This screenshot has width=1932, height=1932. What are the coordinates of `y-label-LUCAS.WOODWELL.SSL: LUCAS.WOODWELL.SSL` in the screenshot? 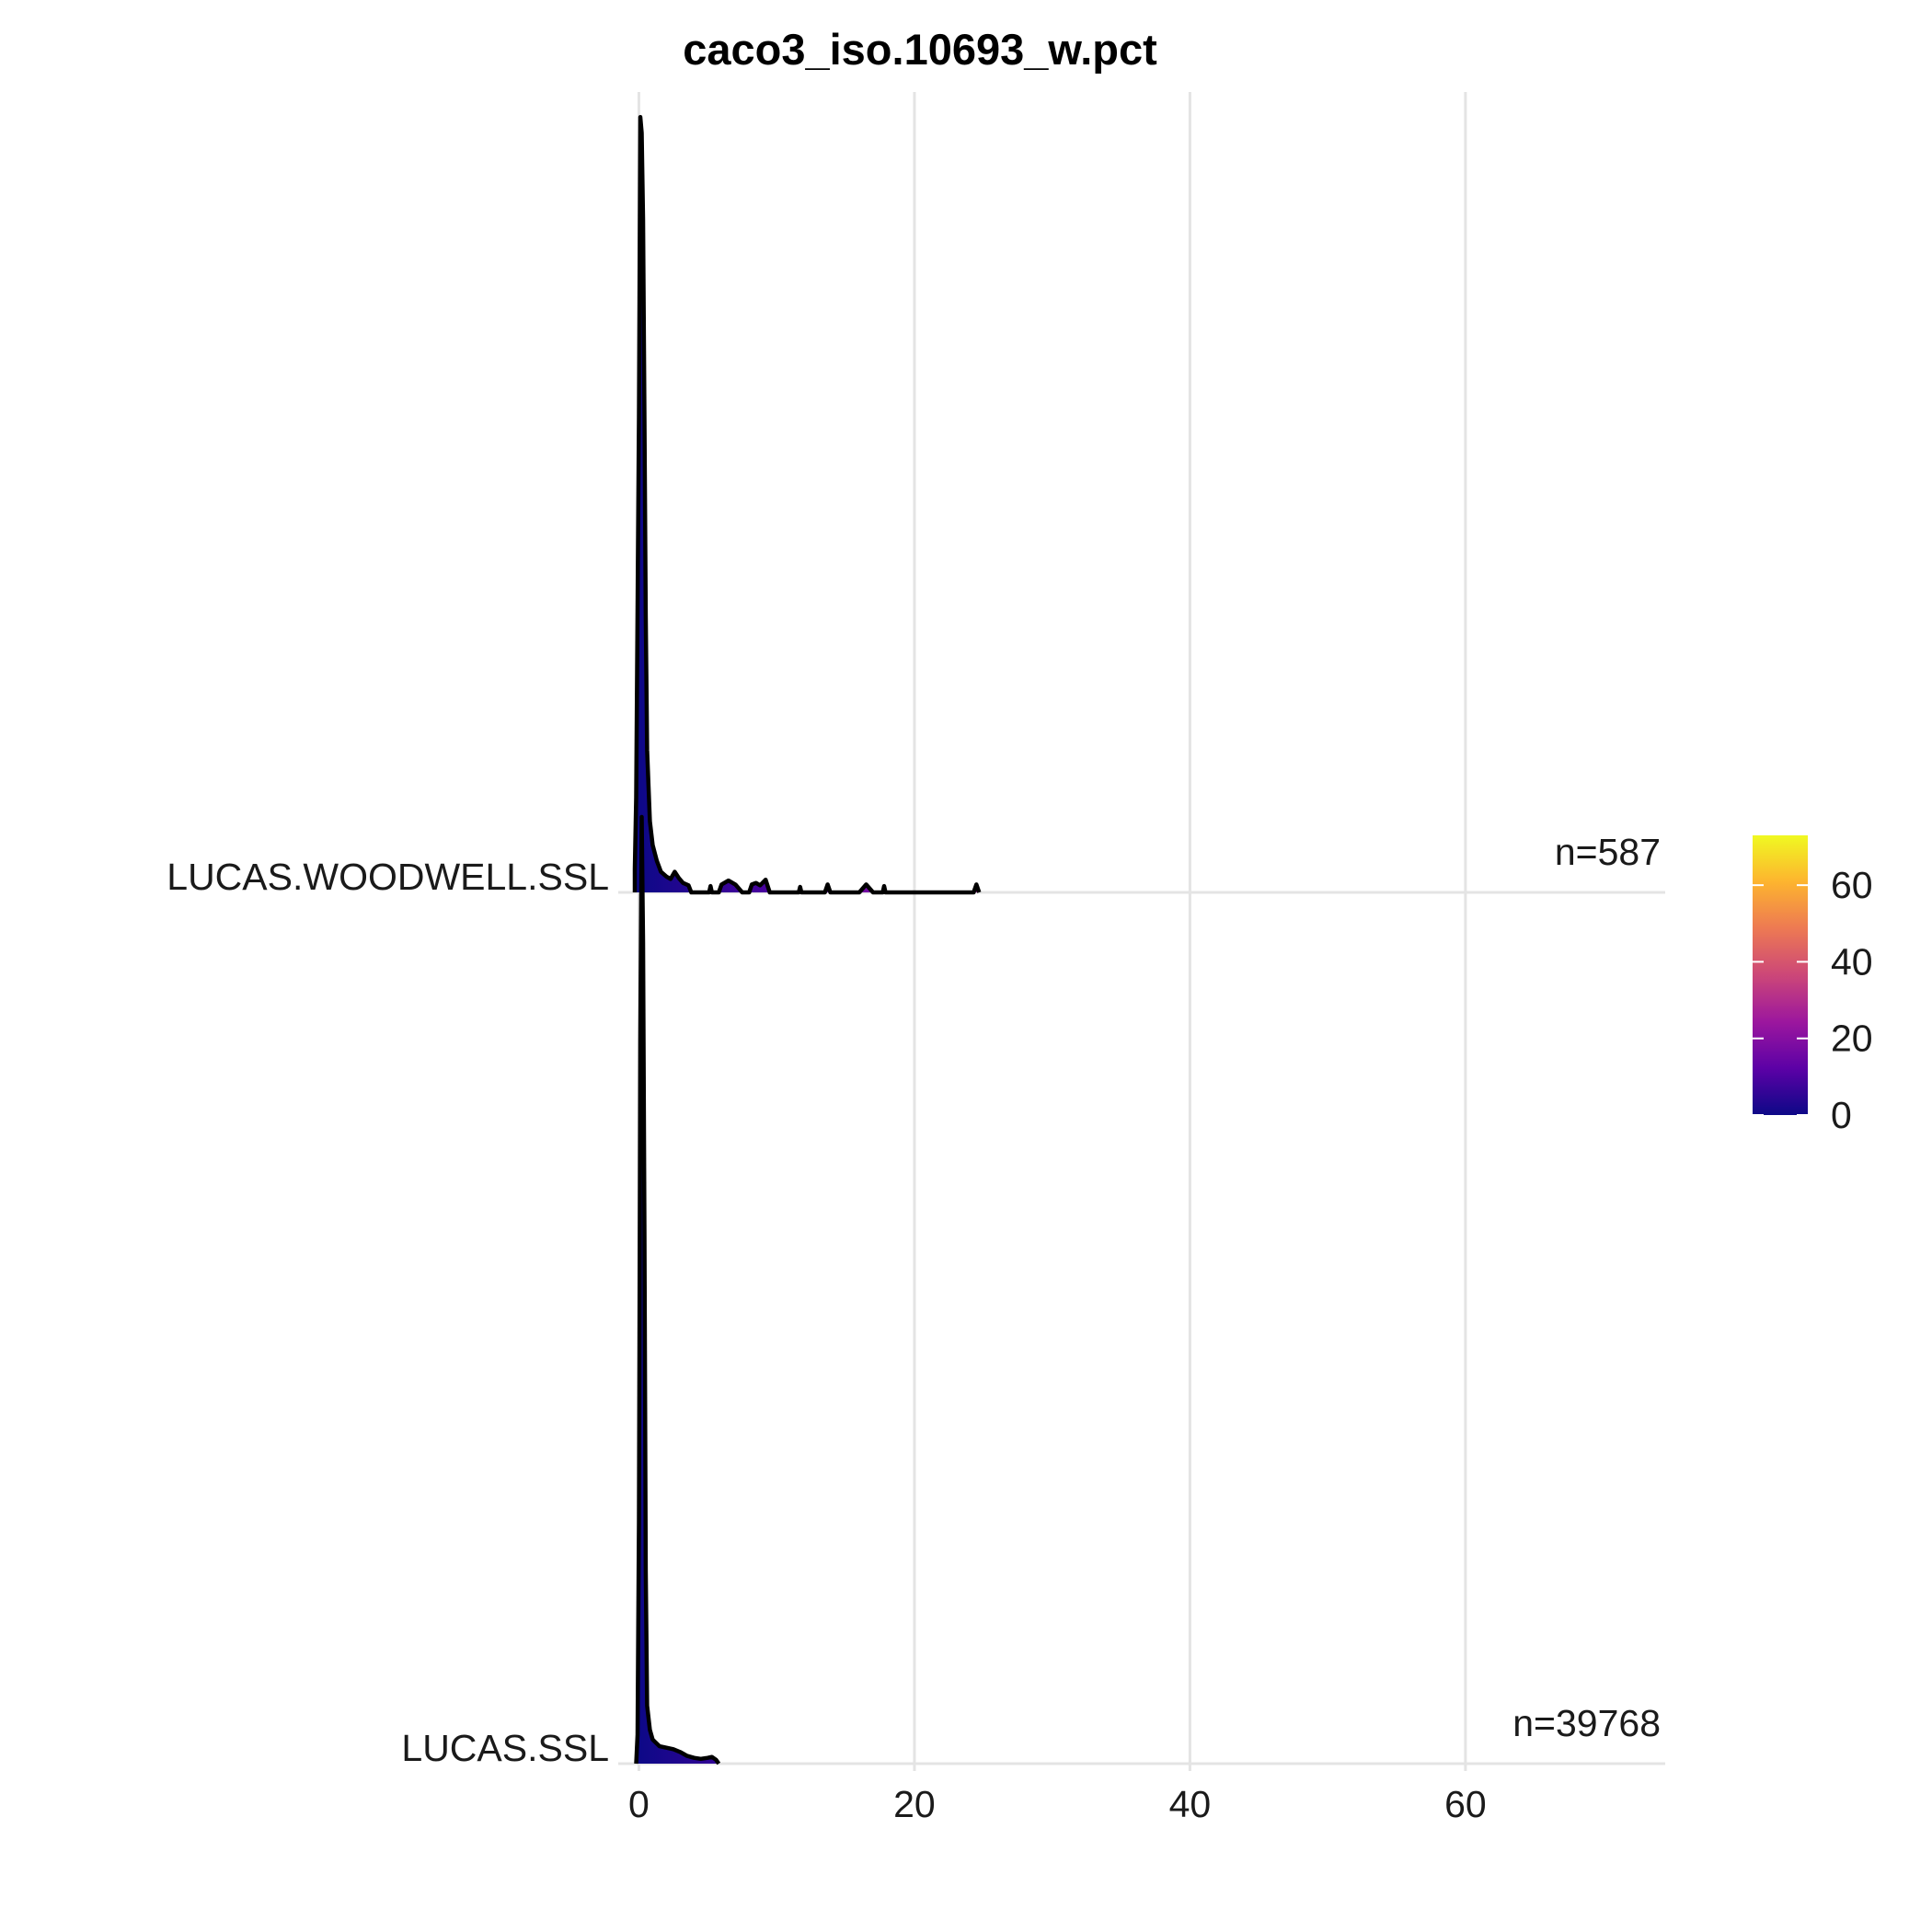 It's located at (388, 877).